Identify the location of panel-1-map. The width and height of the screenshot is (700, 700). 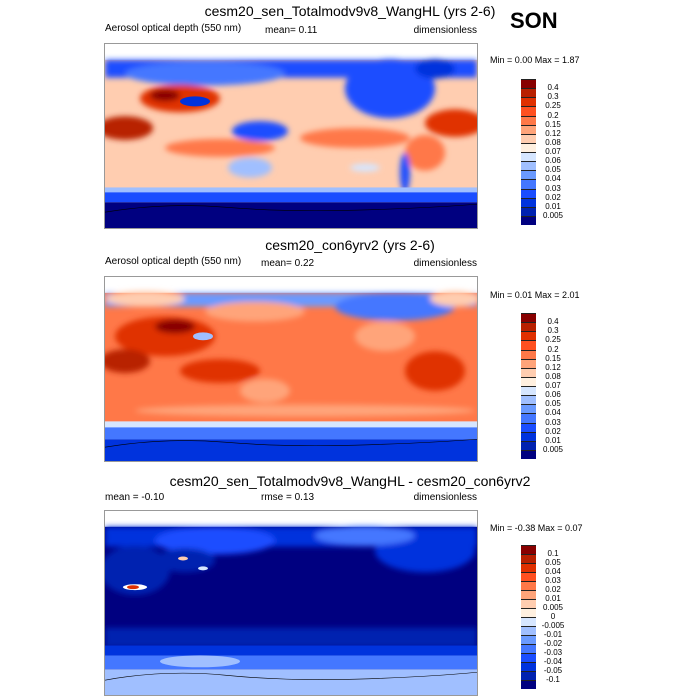
(291, 136).